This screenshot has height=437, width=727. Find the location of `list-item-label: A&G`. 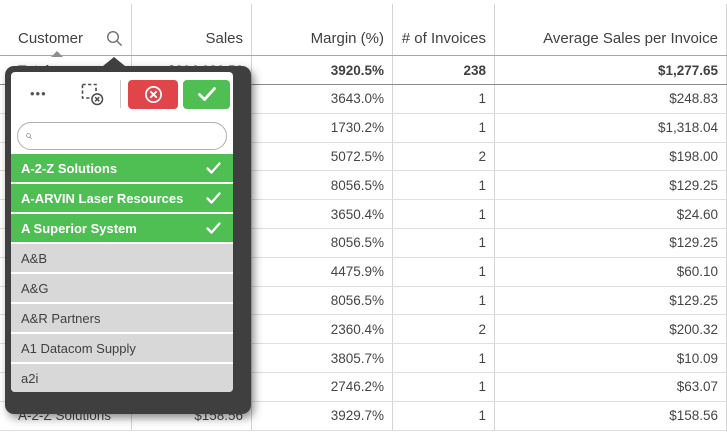

list-item-label: A&G is located at coordinates (35, 288).